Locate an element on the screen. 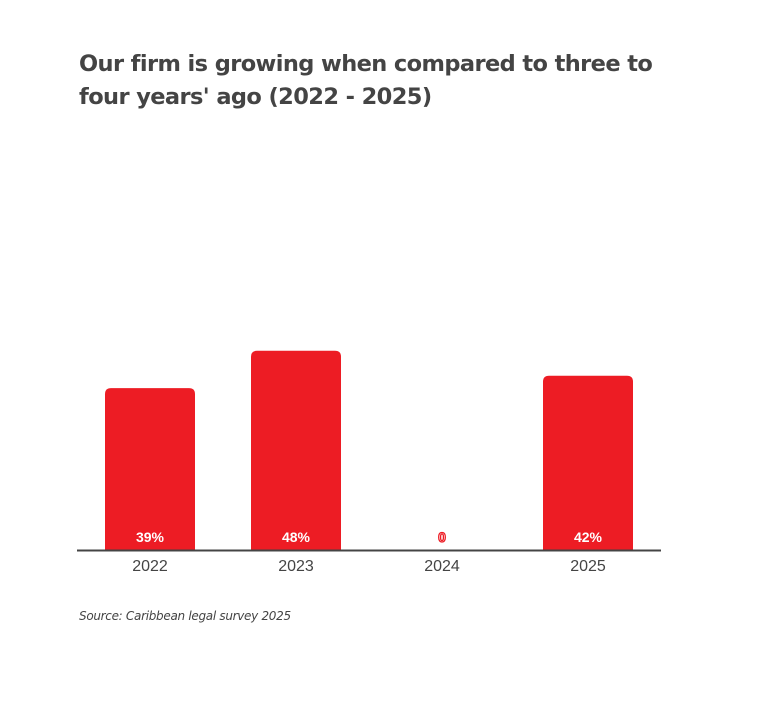  data-label-2025: 42% is located at coordinates (588, 537).